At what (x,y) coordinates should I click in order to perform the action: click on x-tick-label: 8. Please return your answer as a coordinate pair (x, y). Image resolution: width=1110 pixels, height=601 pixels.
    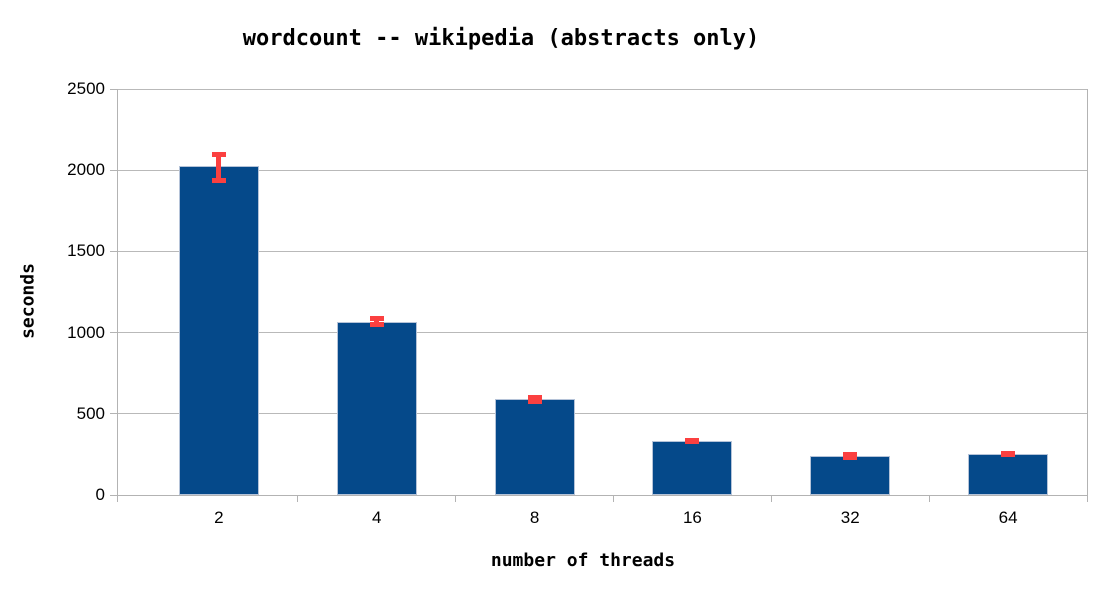
    Looking at the image, I should click on (534, 517).